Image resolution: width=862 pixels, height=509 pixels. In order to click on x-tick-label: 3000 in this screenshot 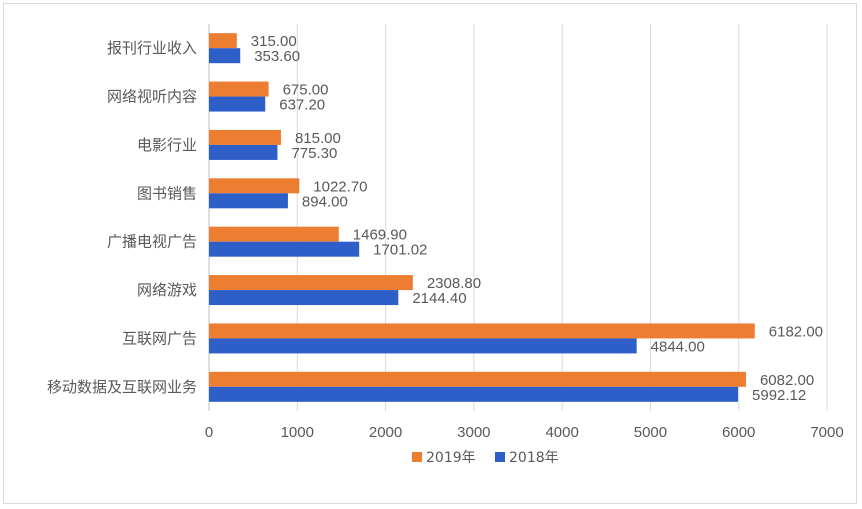, I will do `click(473, 432)`.